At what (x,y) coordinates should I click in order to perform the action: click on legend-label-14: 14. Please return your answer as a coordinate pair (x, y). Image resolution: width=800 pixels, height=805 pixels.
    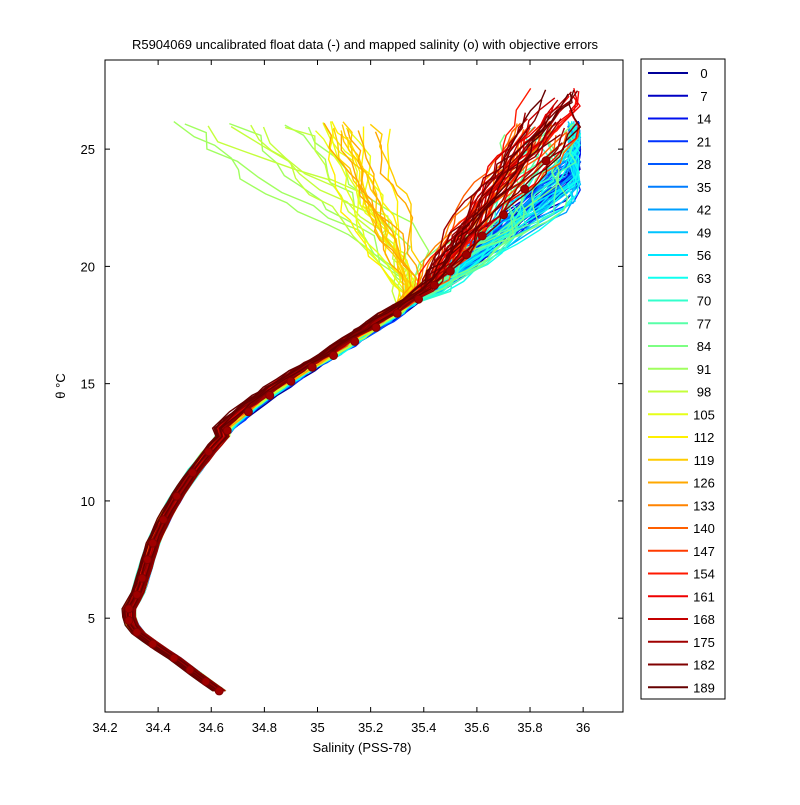
    Looking at the image, I should click on (704, 119).